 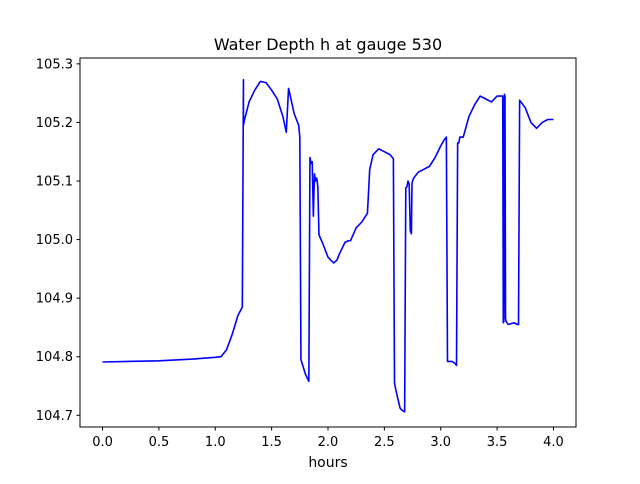 What do you see at coordinates (54, 416) in the screenshot?
I see `y-tick-label: 104.7` at bounding box center [54, 416].